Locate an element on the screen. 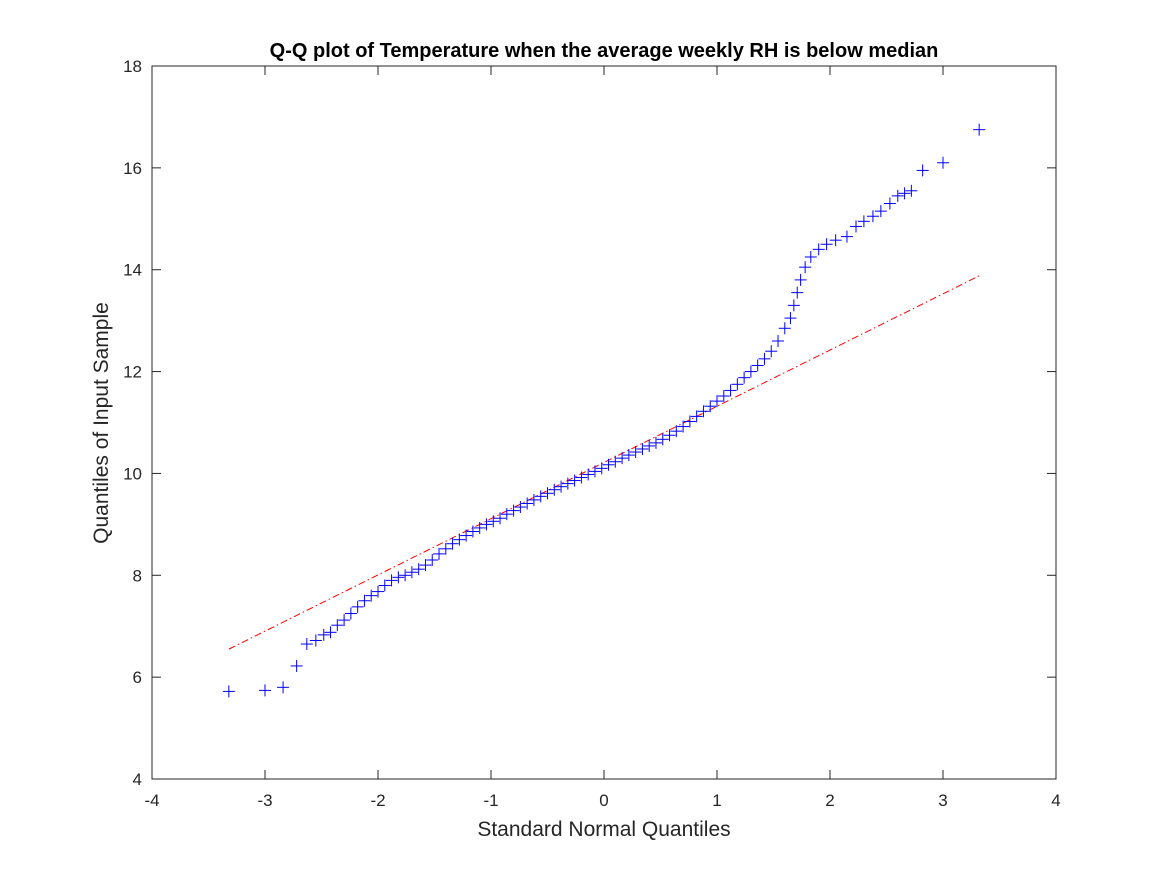 This screenshot has height=880, width=1167. y-tick-label: 12 is located at coordinates (132, 372).